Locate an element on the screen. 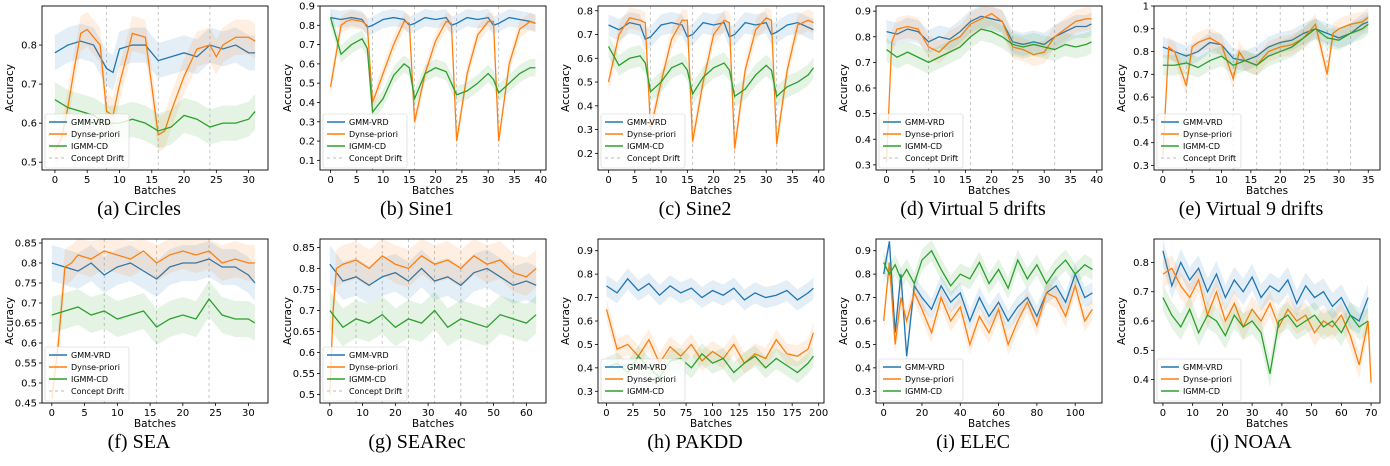  x-tick-label: 15 is located at coordinates (965, 180).